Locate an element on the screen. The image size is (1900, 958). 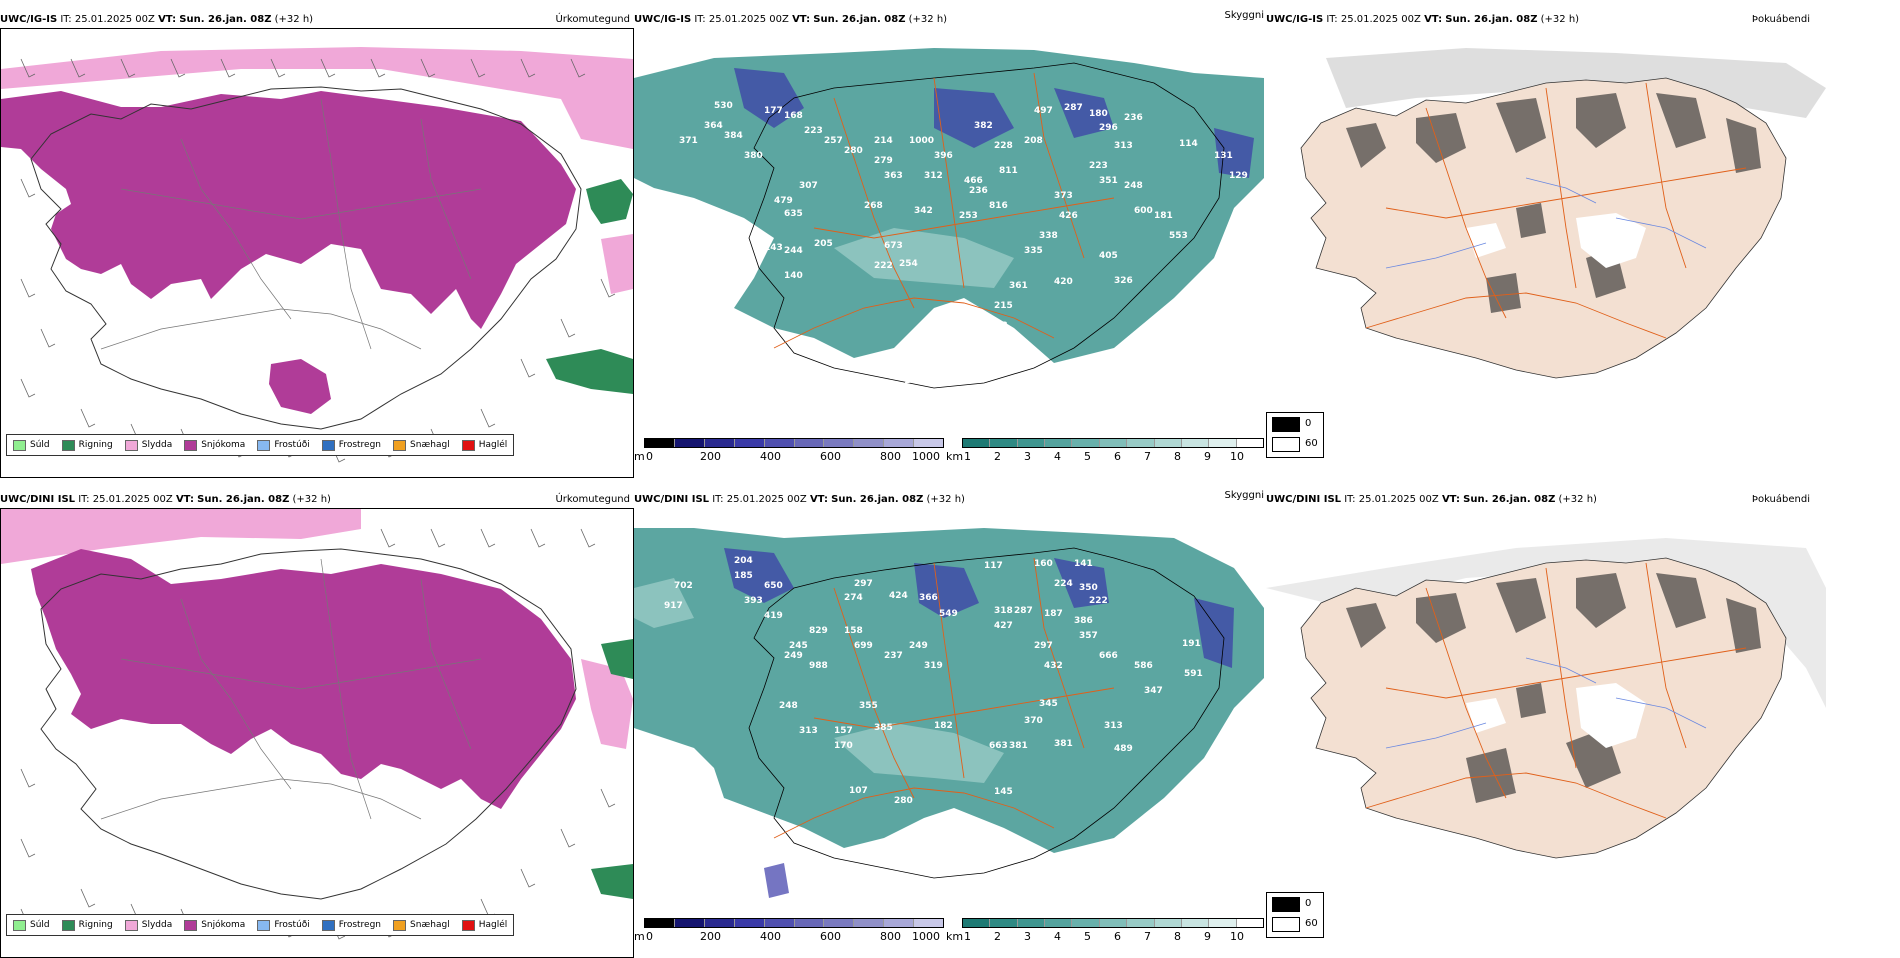
legend-item-1: Rigning is located at coordinates (87, 445).